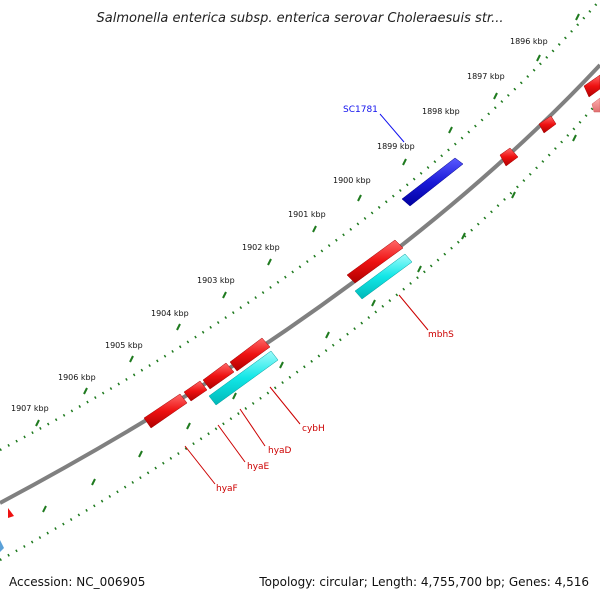  I want to click on leader-cybH, so click(285, 405).